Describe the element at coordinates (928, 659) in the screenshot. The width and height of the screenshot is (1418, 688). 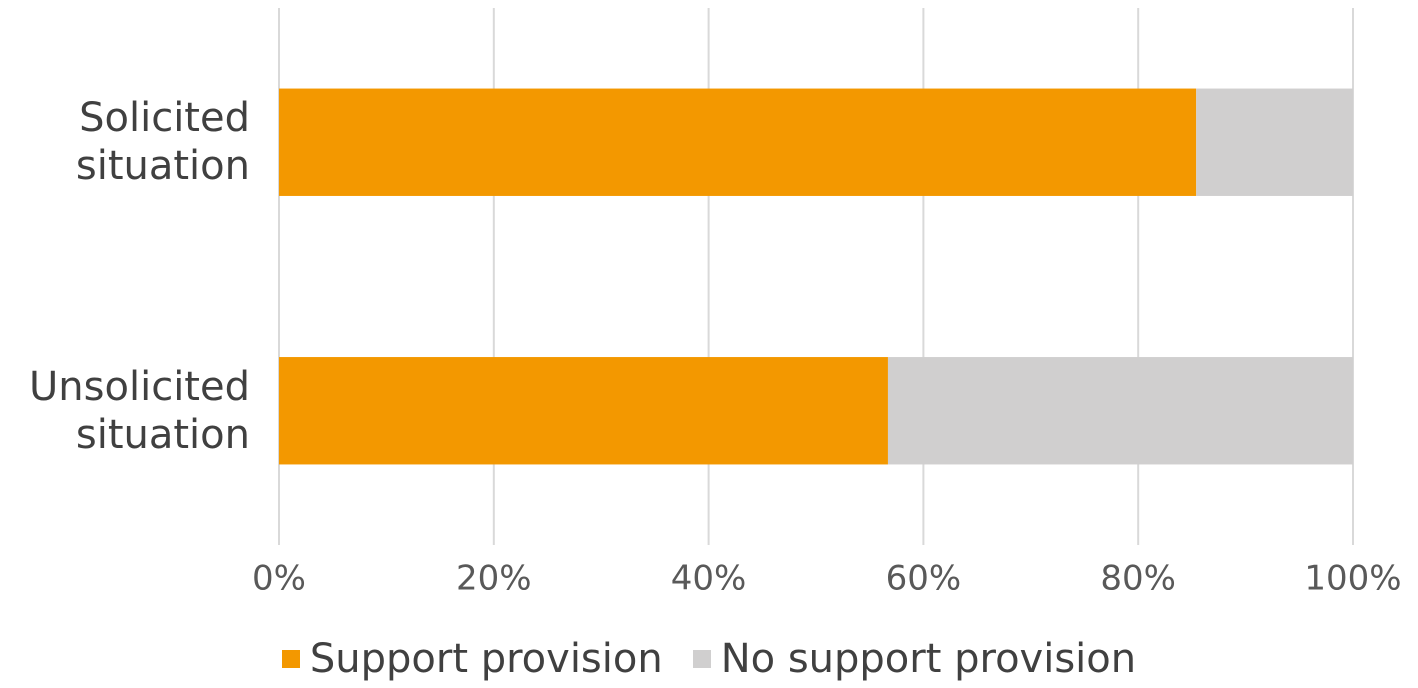
I see `legend-label: No support provision` at that location.